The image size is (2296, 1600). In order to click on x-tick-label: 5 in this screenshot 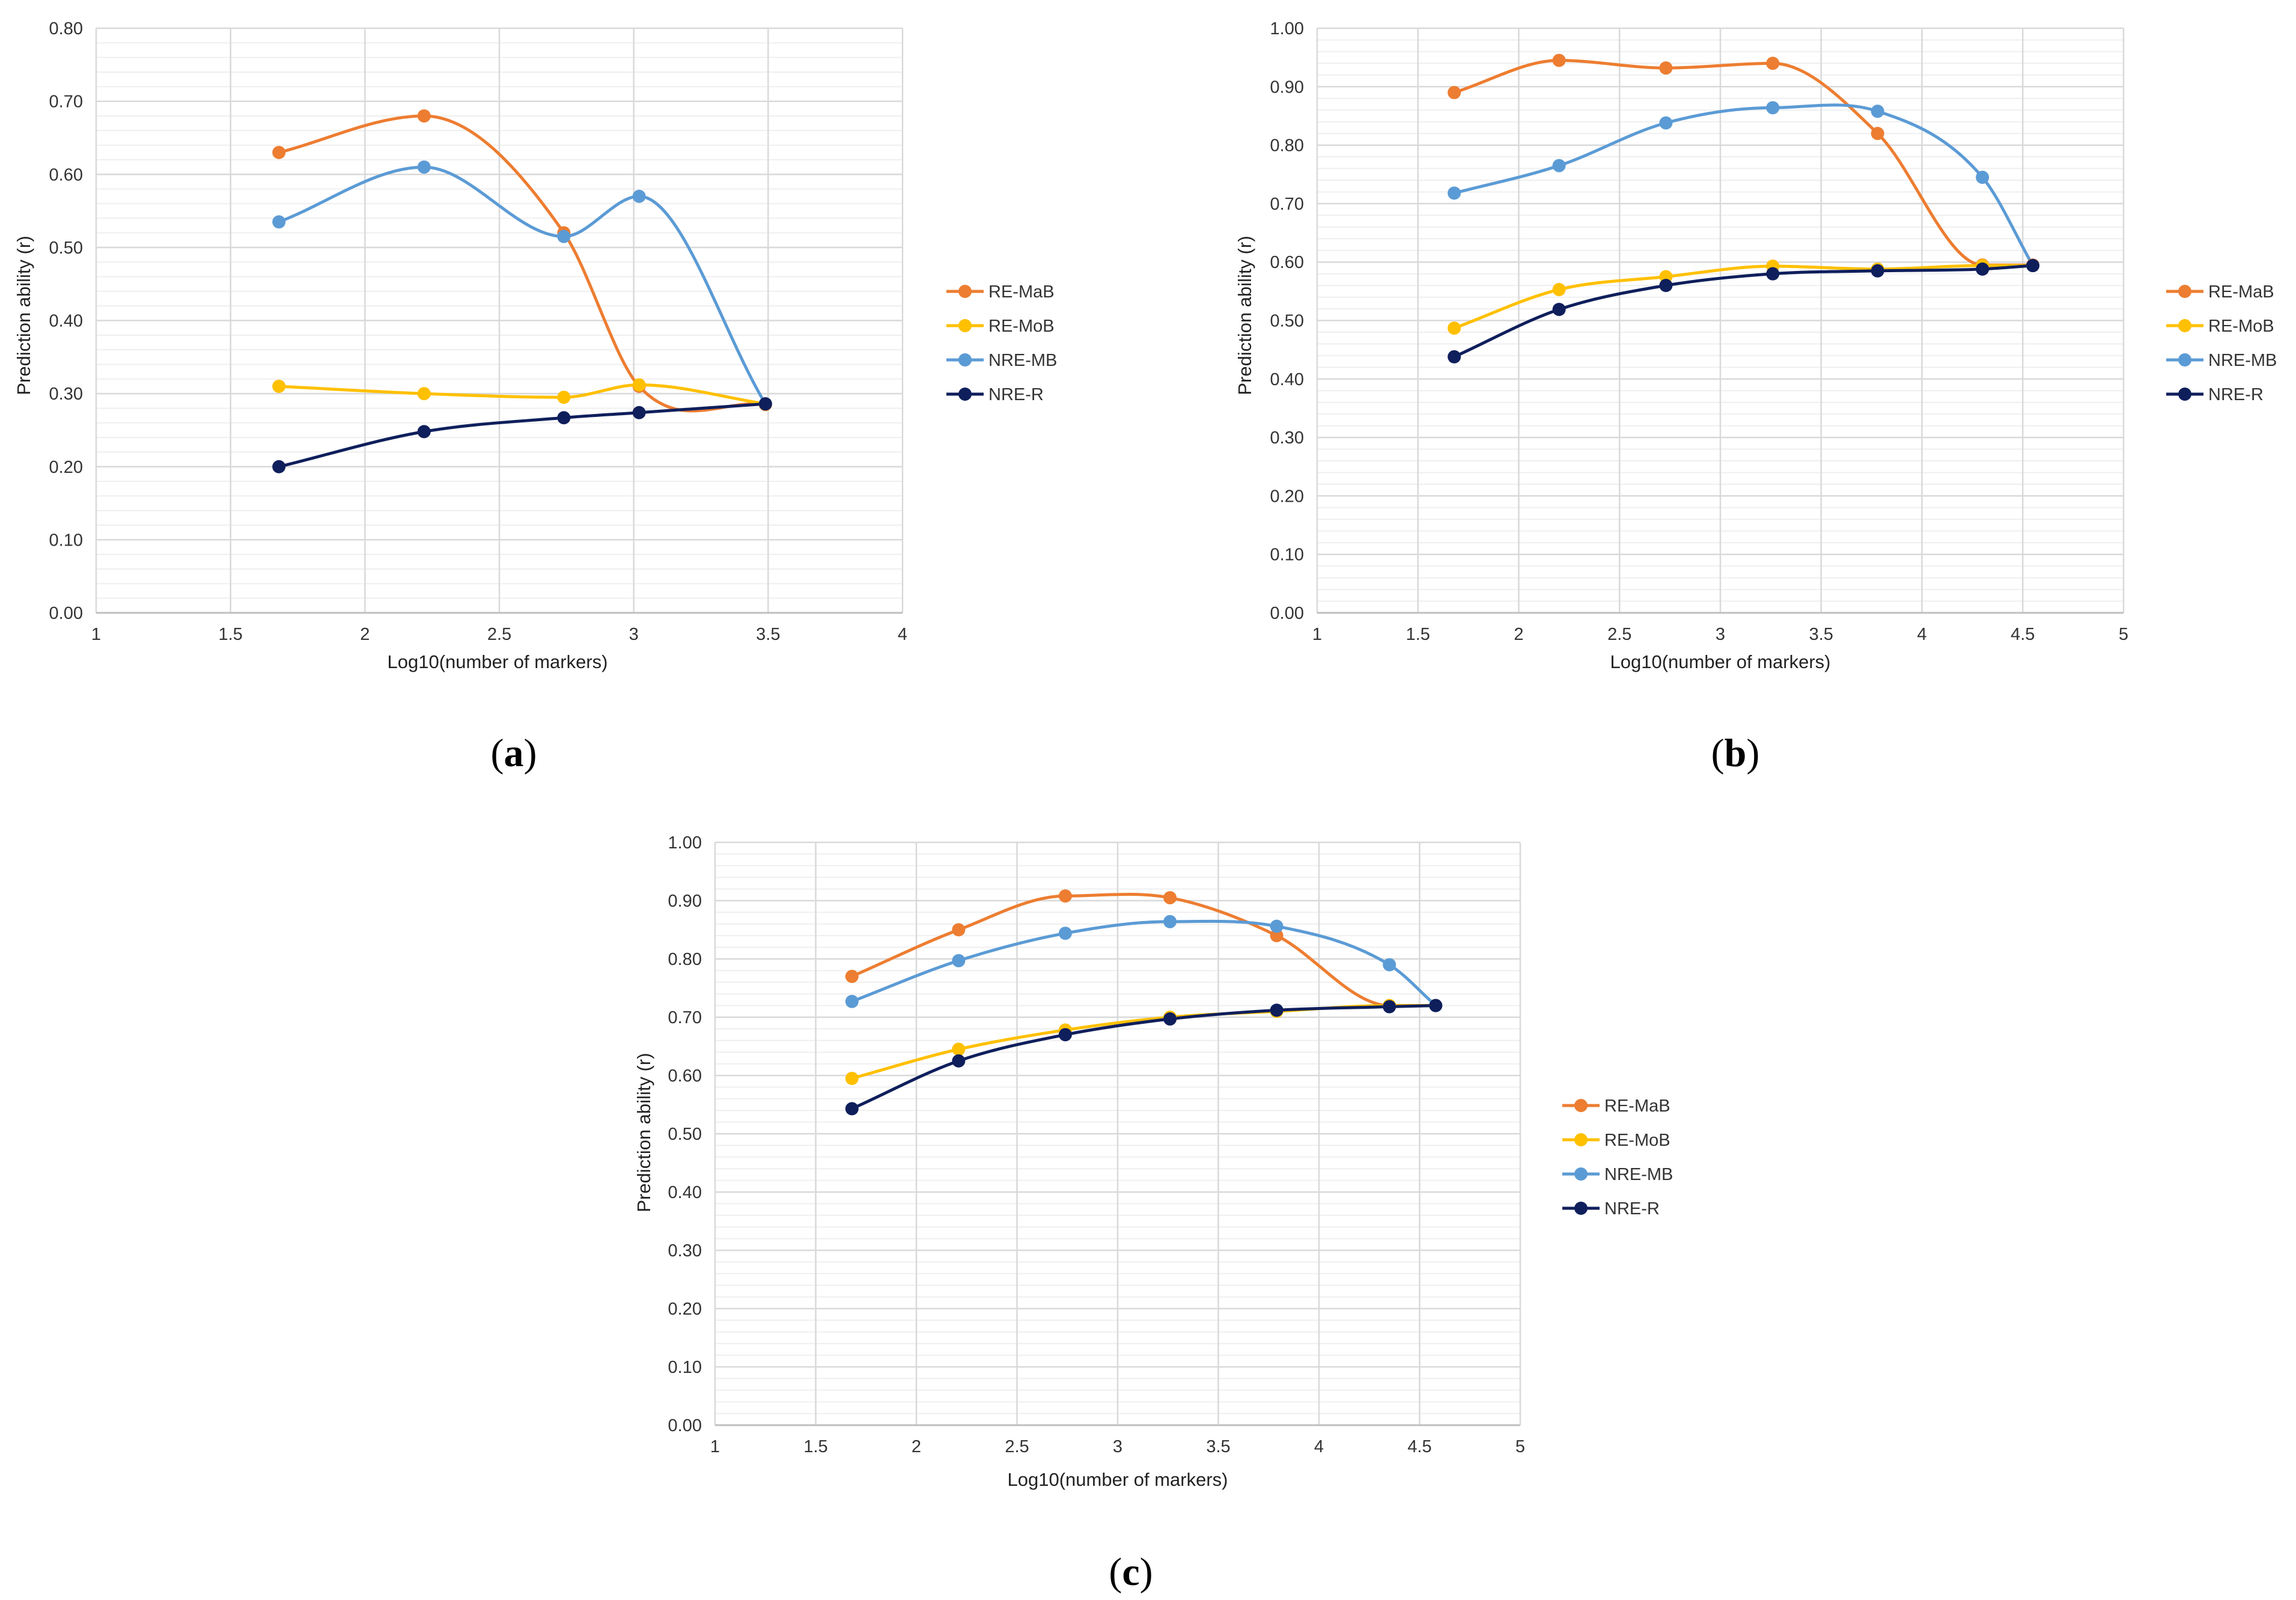, I will do `click(1520, 1446)`.